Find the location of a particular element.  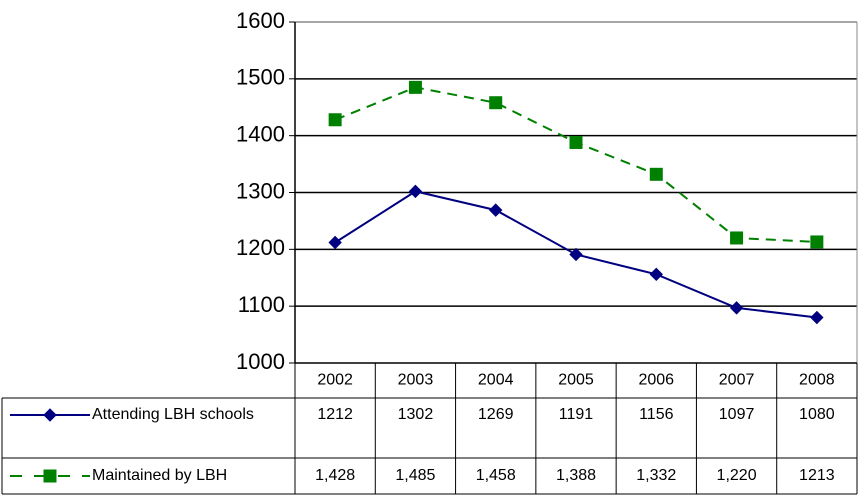

legend-cell: Maintained by LBH is located at coordinates (160, 475).